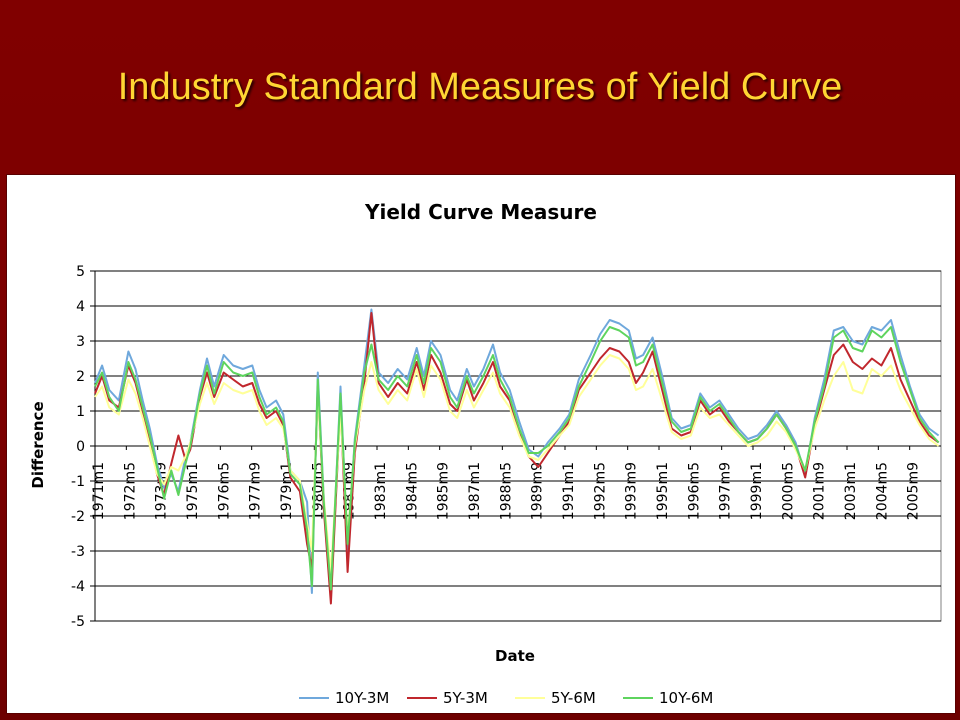 This screenshot has height=720, width=960. Describe the element at coordinates (686, 698) in the screenshot. I see `legend-label: 10Y-6M` at that location.